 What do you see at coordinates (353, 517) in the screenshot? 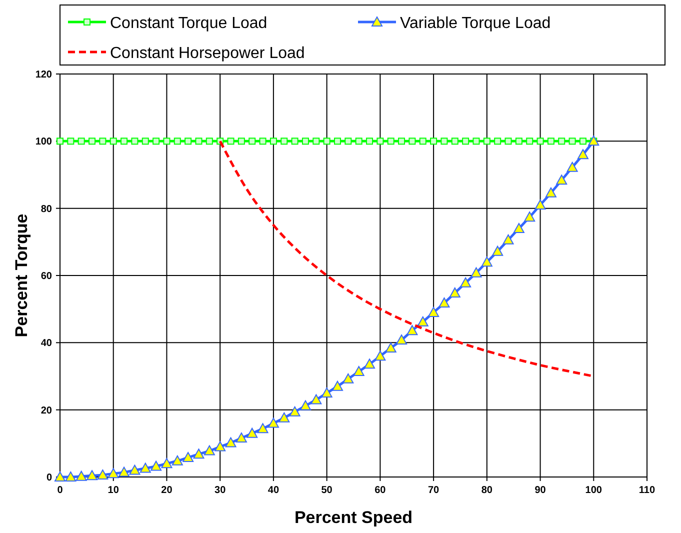
I see `x-axis-title: Percent Speed` at bounding box center [353, 517].